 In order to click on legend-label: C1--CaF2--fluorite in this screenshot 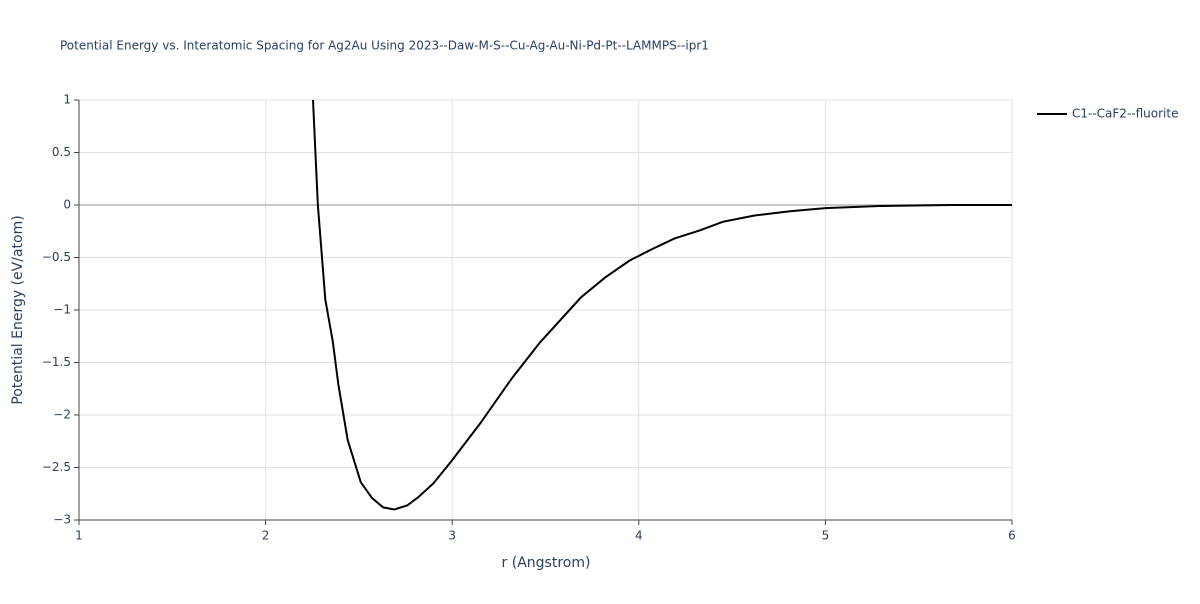, I will do `click(1125, 114)`.